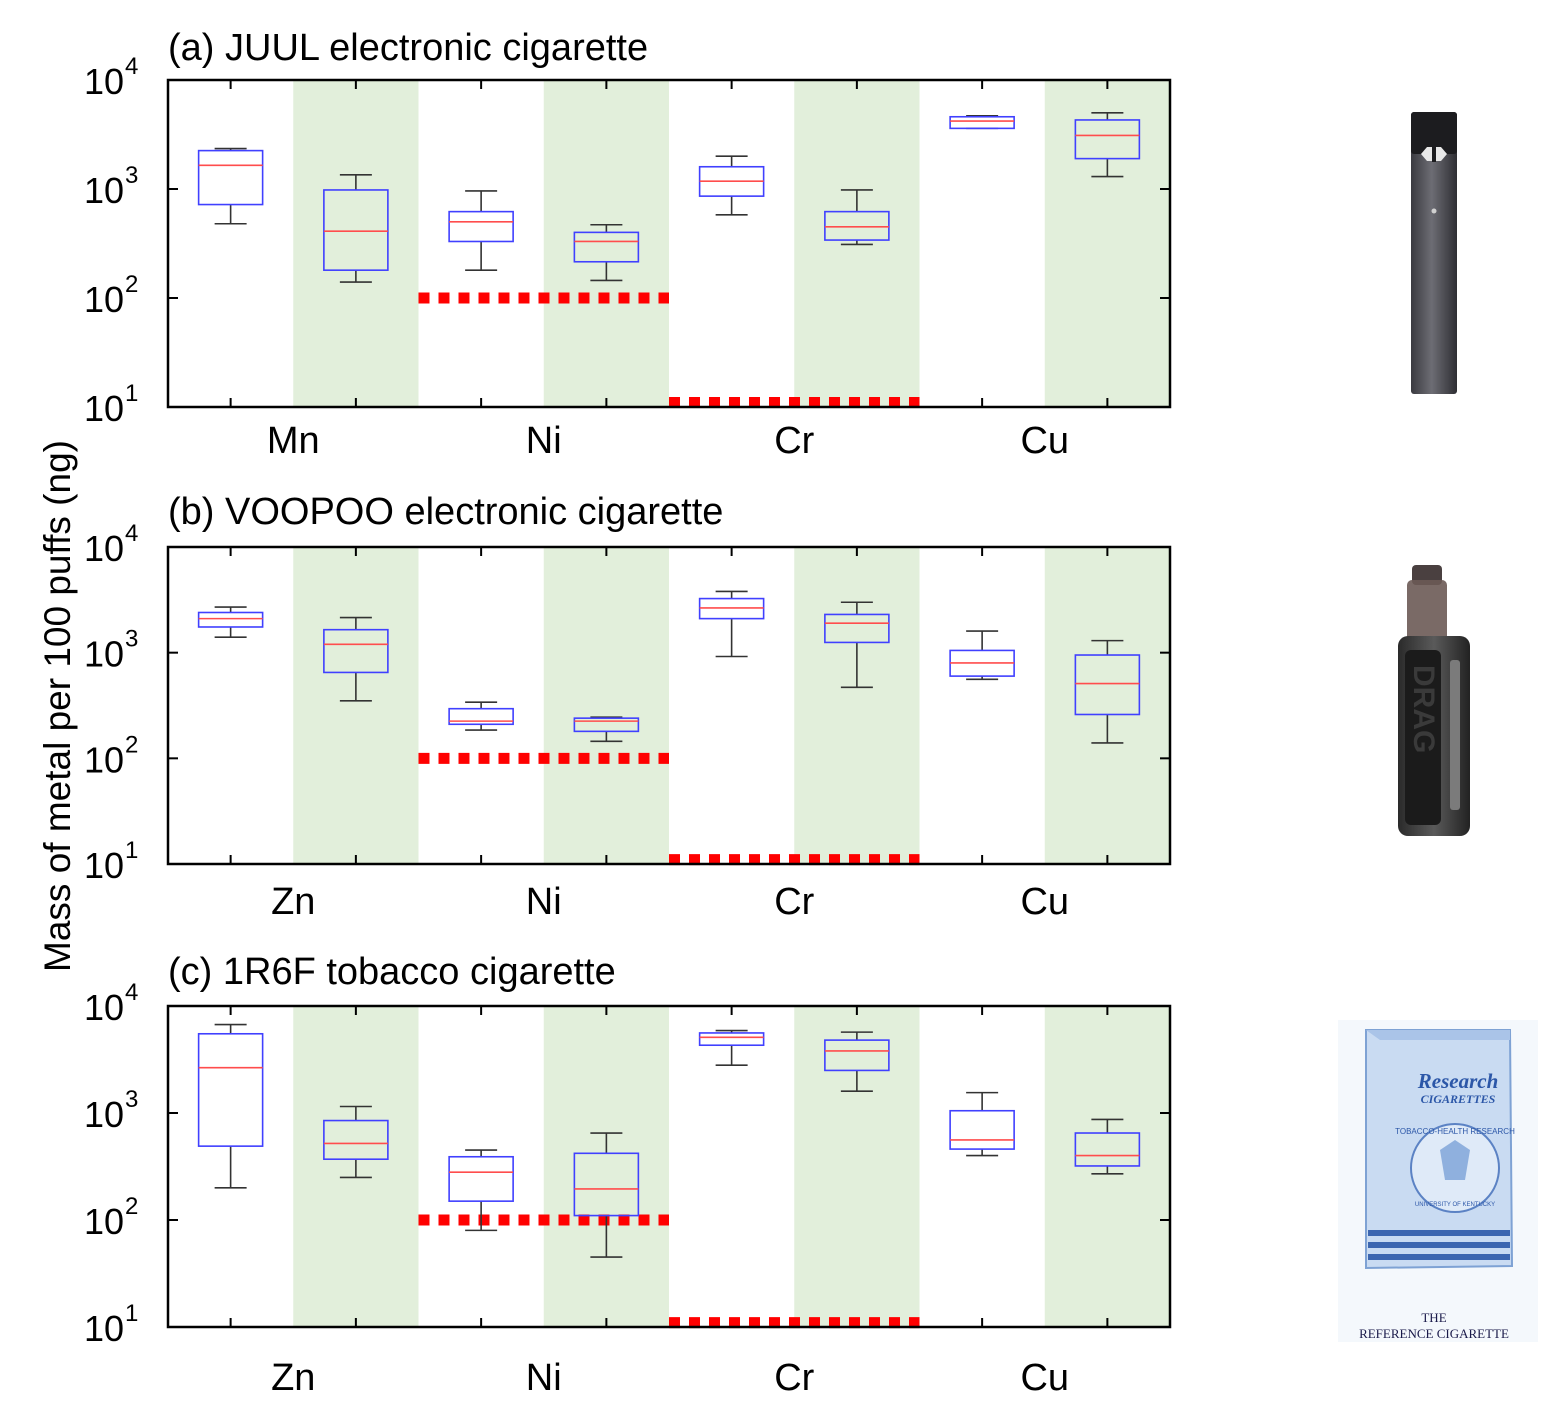 Image resolution: width=1541 pixels, height=1418 pixels. Describe the element at coordinates (392, 972) in the screenshot. I see `panel-title: (c) 1R6F tobacco cigarette` at that location.